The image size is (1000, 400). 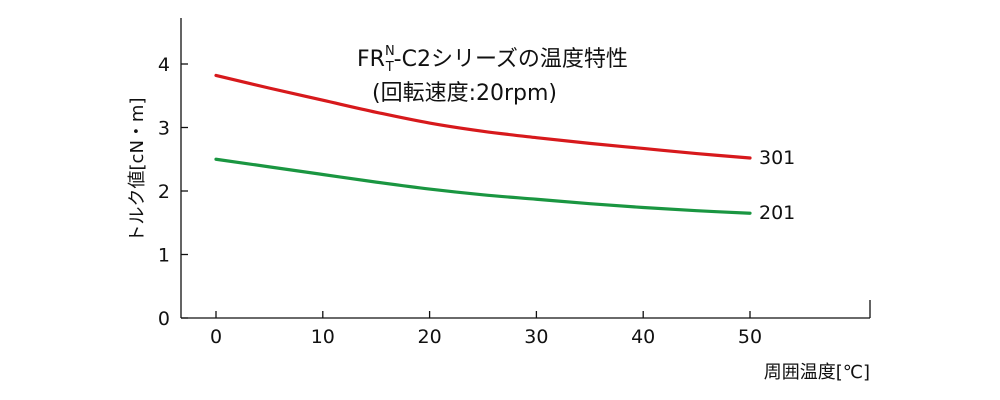 I want to click on chart-title: FRN T-C2シリーズの温度特性, so click(x=492, y=59).